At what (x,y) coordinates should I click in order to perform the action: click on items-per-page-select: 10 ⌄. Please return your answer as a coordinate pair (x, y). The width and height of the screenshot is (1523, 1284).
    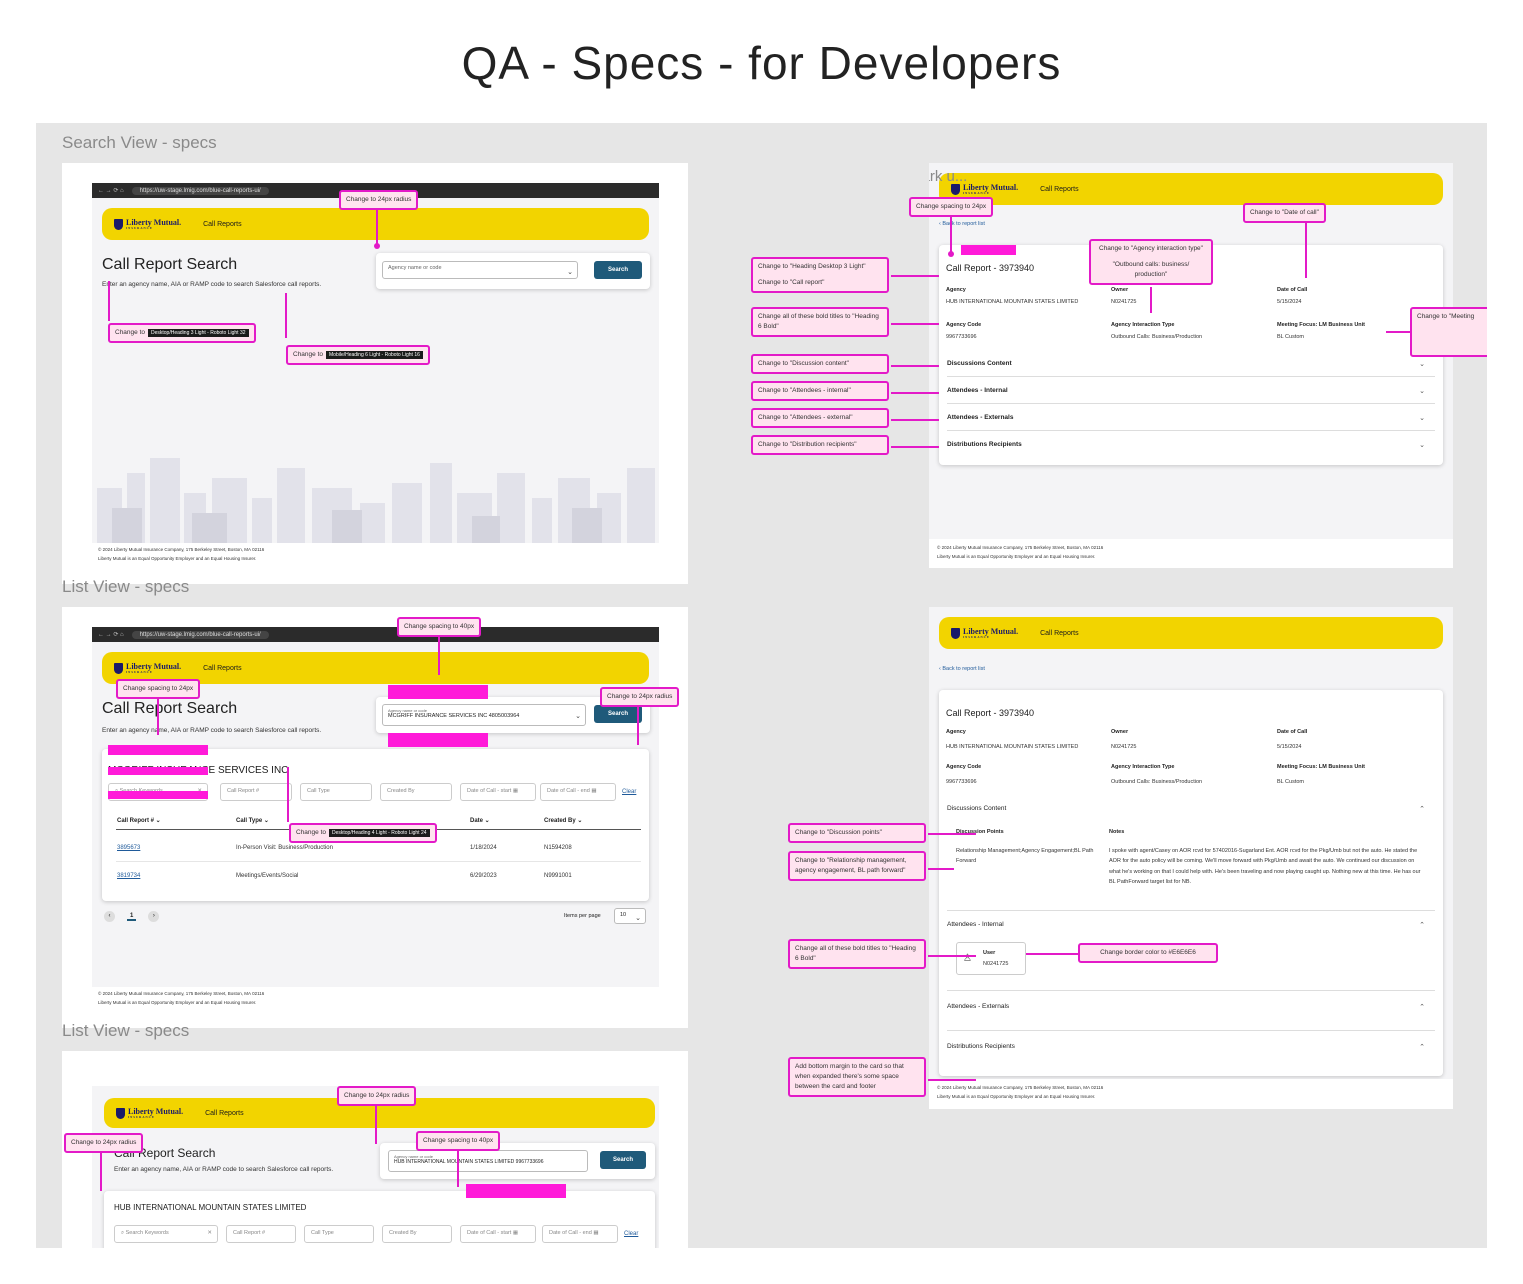
    Looking at the image, I should click on (630, 916).